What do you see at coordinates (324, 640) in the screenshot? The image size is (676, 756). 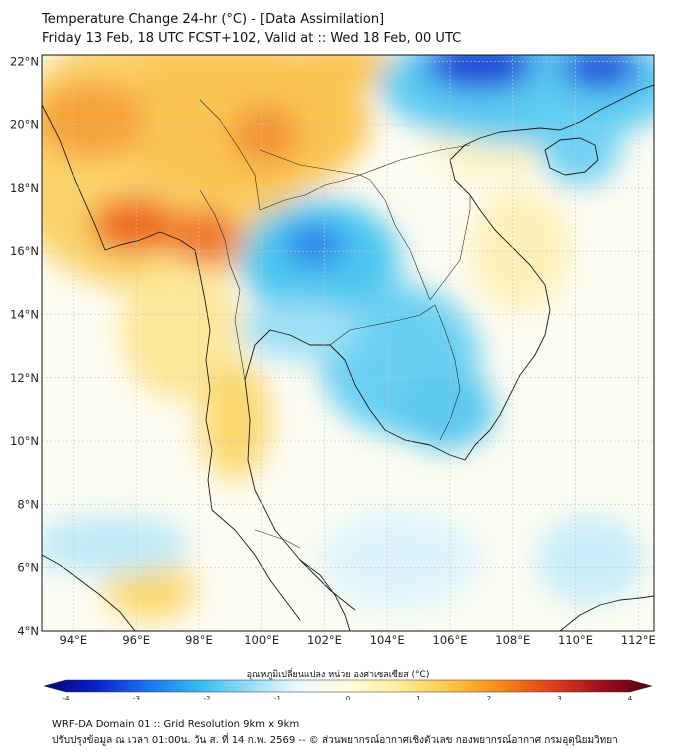 I see `lon-label: 102°E` at bounding box center [324, 640].